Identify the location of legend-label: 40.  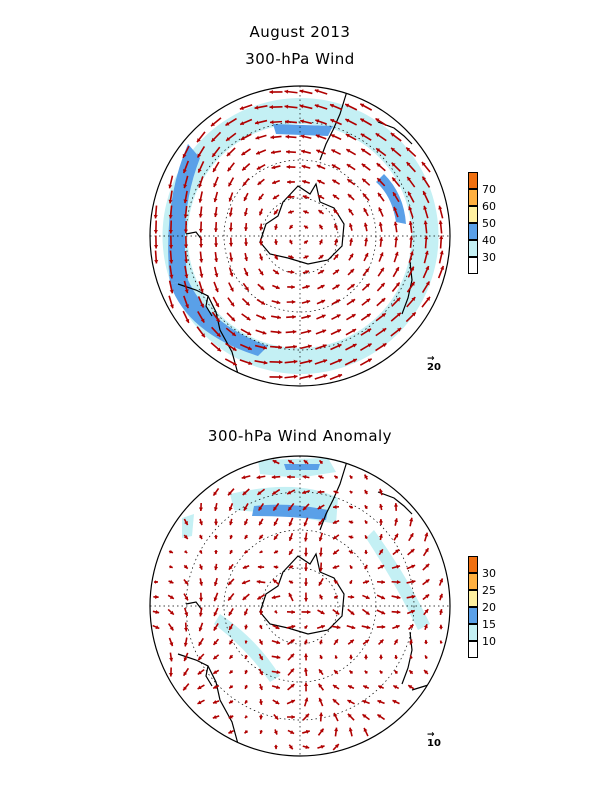
(489, 240).